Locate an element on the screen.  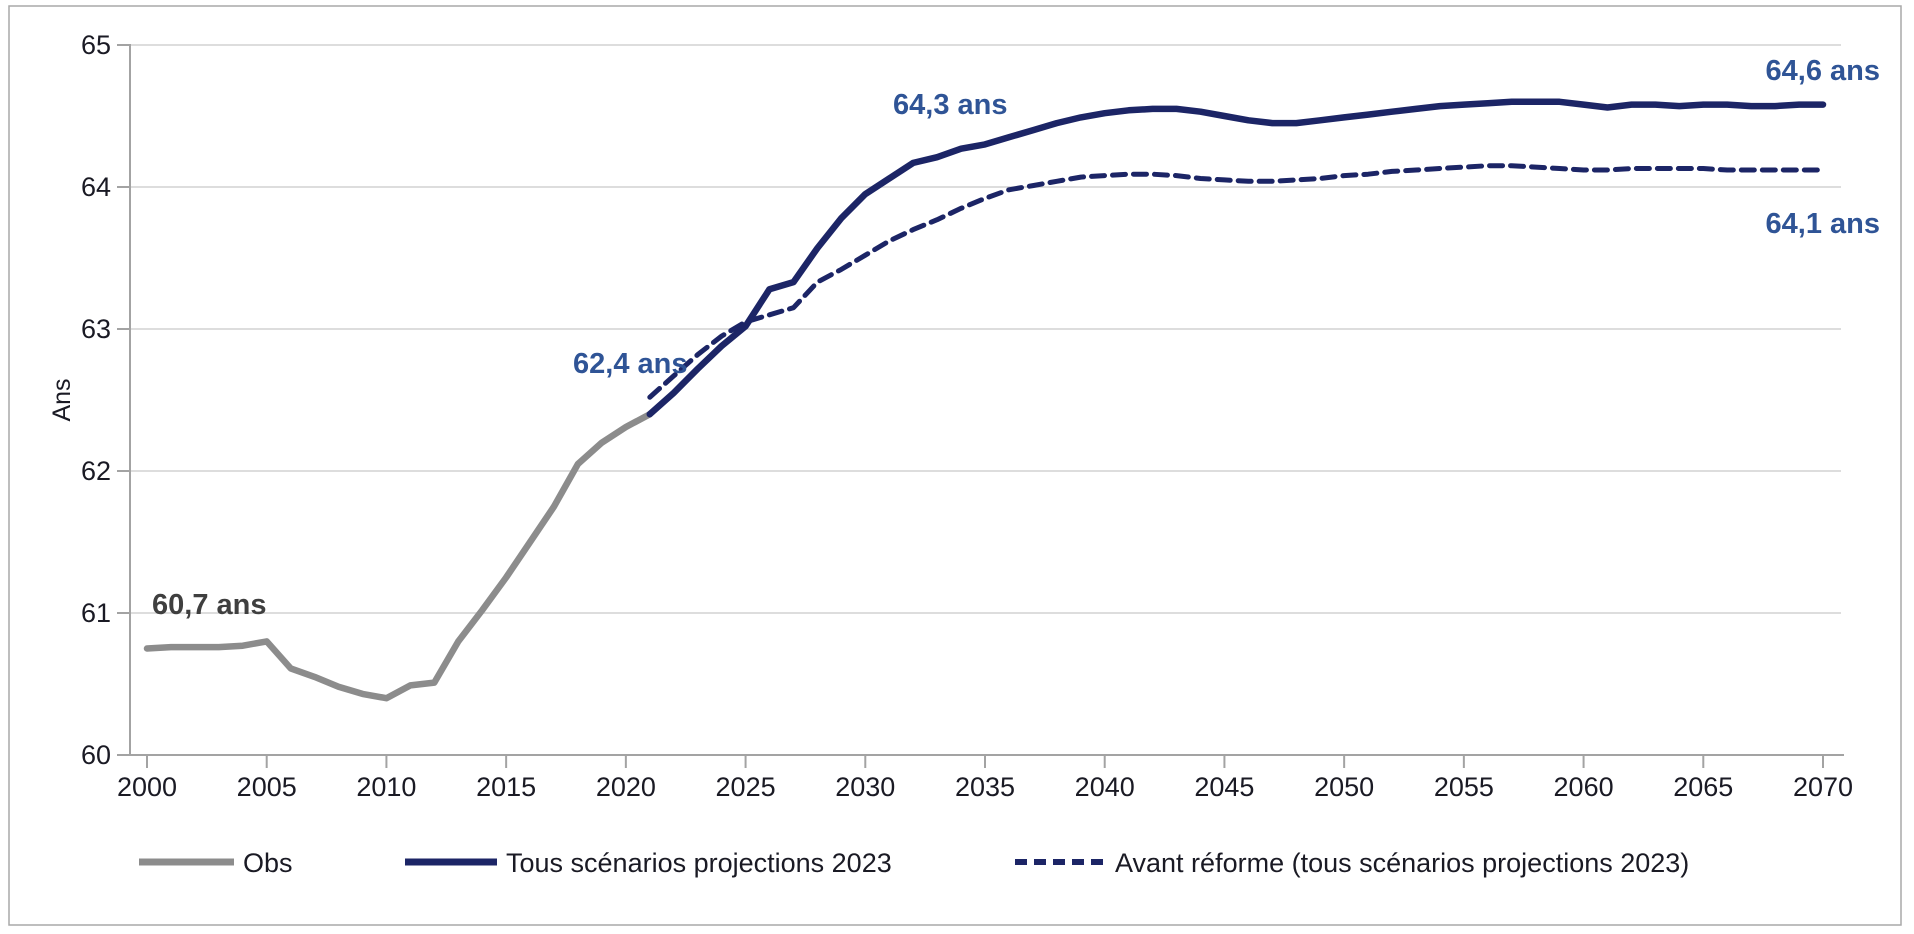
y-axis-title: Ans is located at coordinates (62, 399).